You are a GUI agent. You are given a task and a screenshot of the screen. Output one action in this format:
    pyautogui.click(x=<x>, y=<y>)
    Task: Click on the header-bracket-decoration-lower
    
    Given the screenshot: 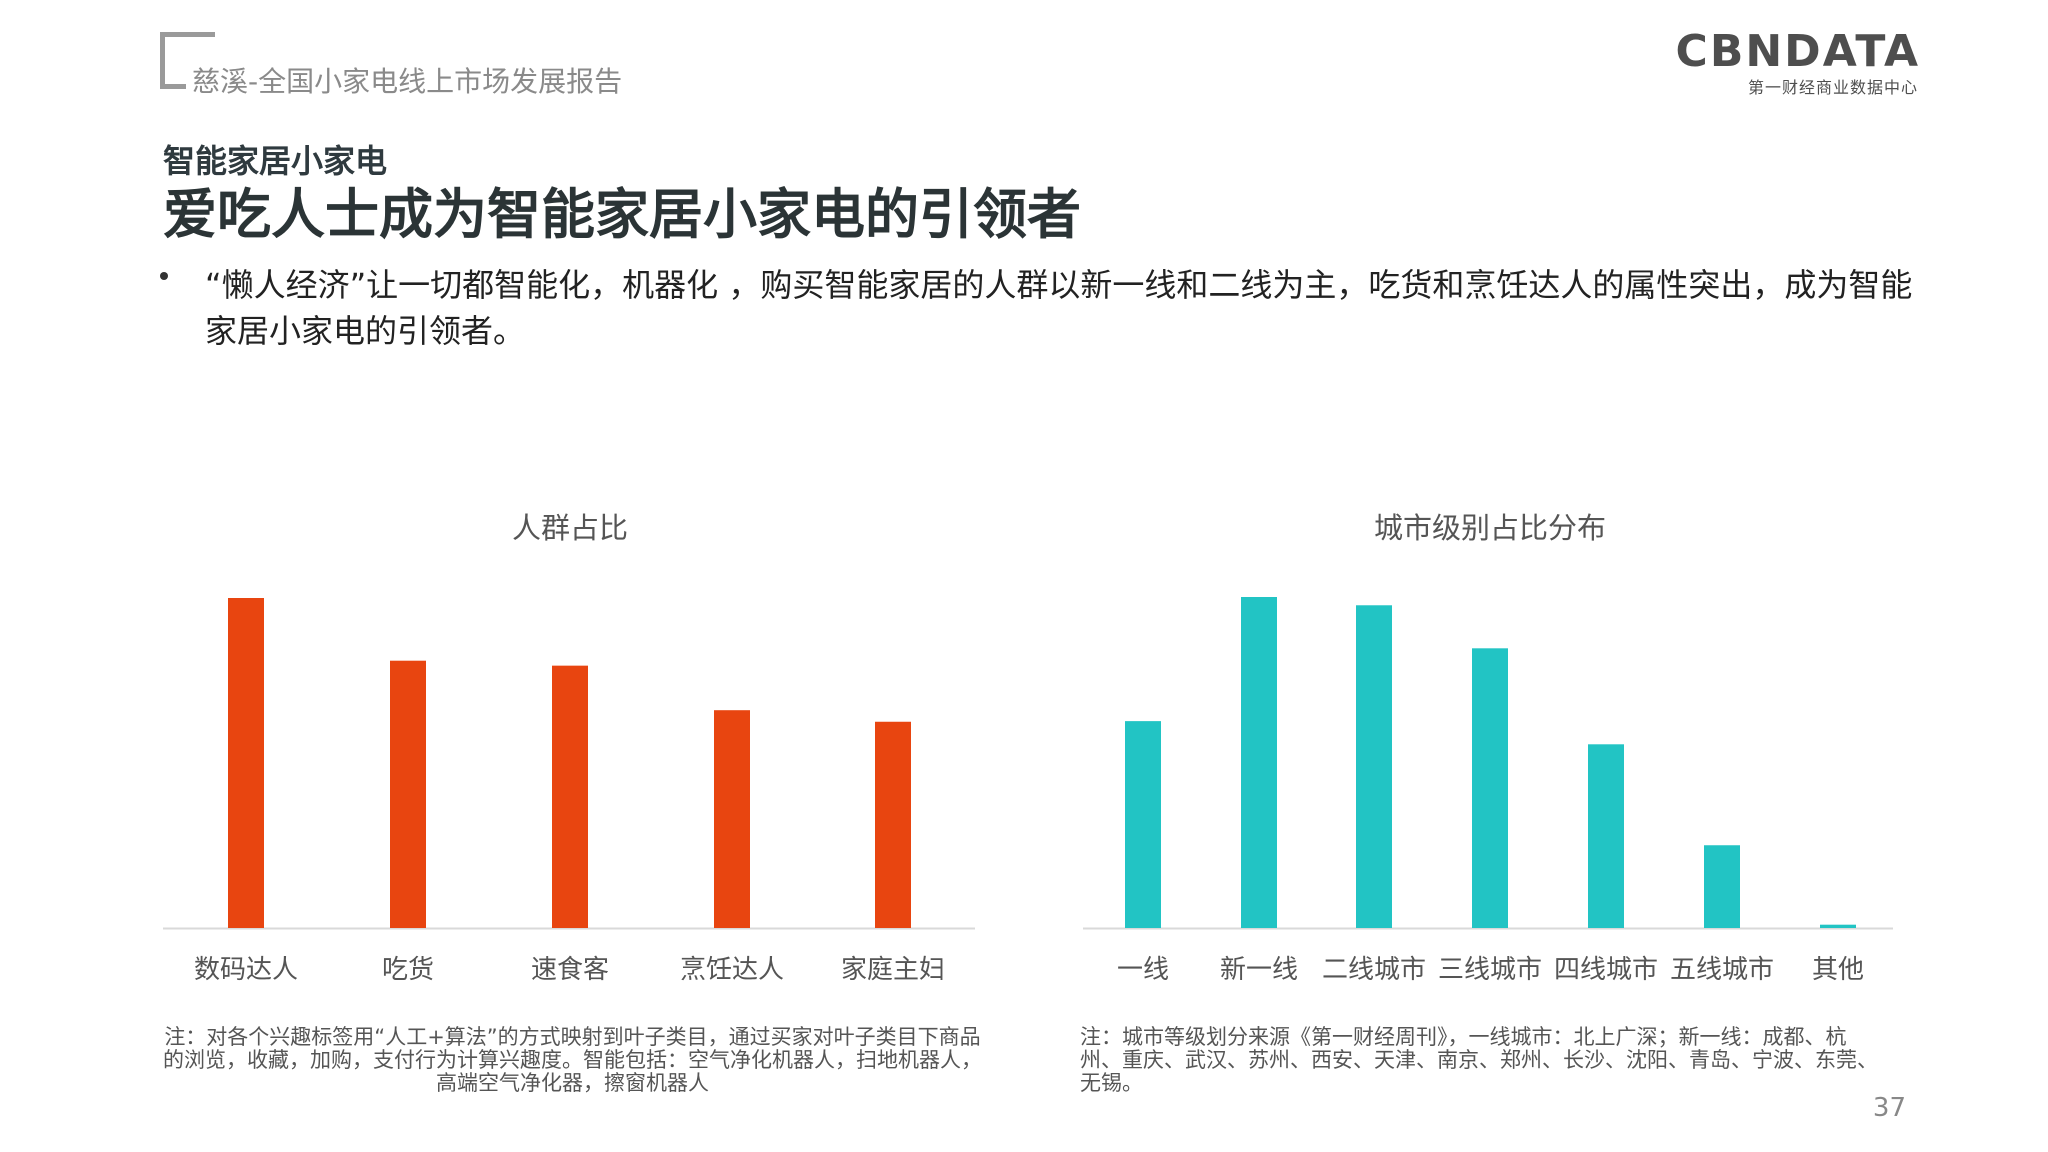 What is the action you would take?
    pyautogui.click(x=173, y=72)
    